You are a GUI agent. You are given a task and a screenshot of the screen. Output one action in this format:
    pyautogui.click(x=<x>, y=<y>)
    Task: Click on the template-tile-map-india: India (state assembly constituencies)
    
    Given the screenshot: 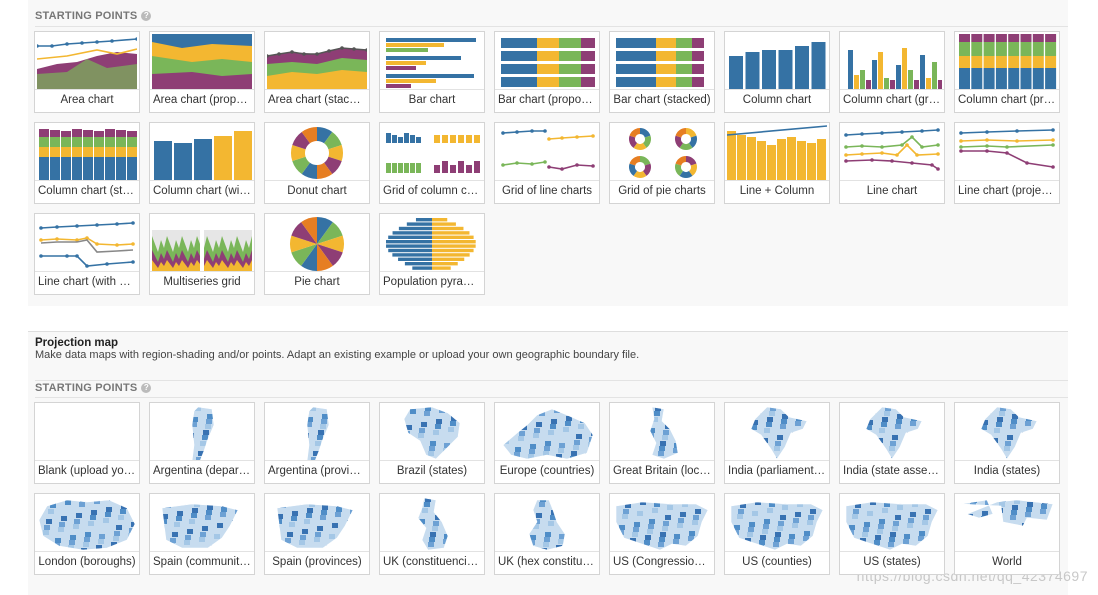 What is the action you would take?
    pyautogui.click(x=892, y=443)
    